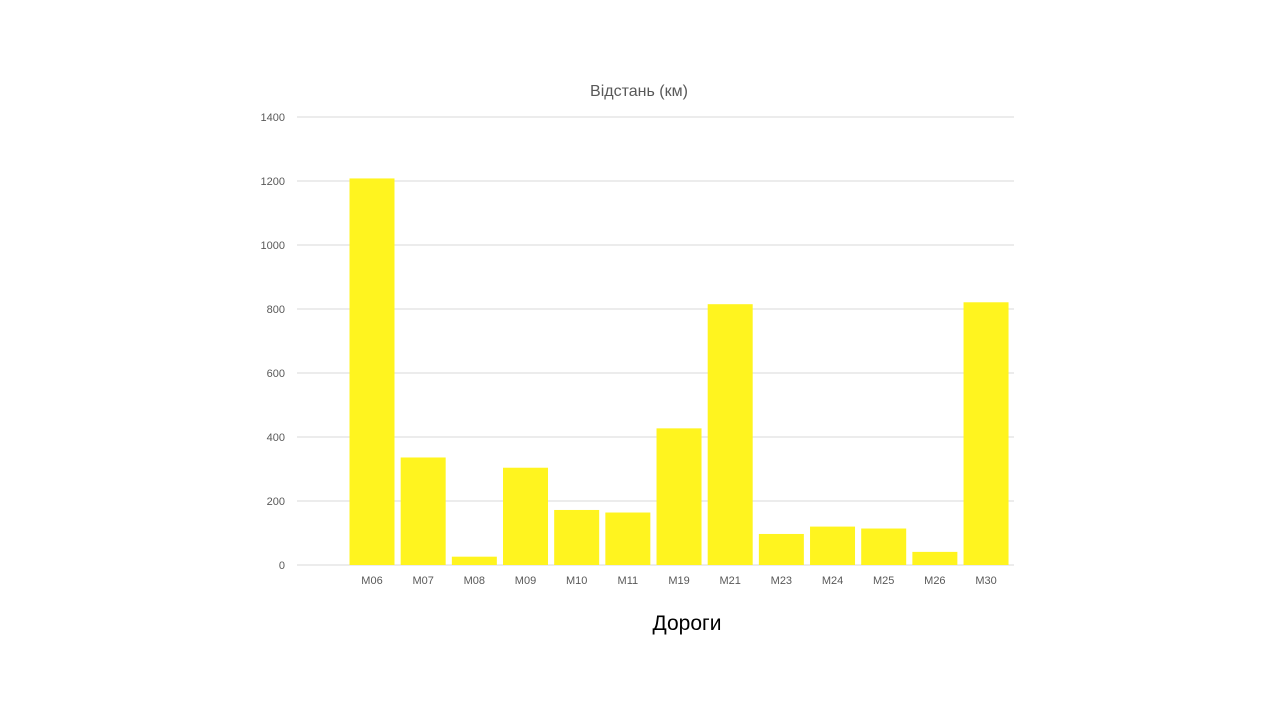  I want to click on x-tick-label: М07, so click(422, 581).